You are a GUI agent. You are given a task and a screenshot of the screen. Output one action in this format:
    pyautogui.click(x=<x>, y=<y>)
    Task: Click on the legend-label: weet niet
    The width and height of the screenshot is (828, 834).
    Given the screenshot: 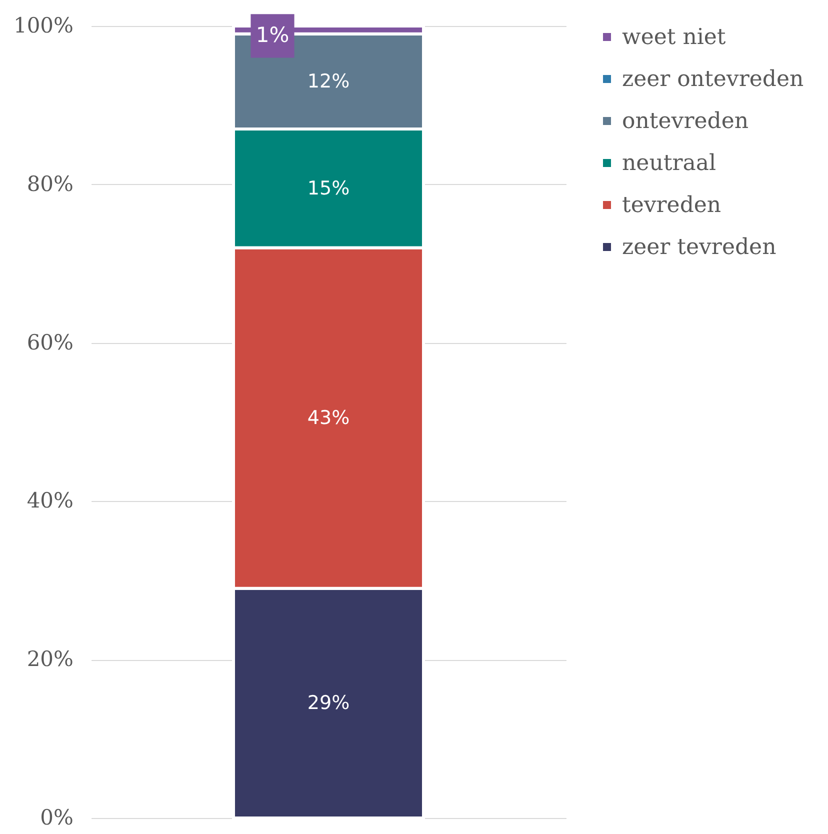 What is the action you would take?
    pyautogui.click(x=674, y=37)
    